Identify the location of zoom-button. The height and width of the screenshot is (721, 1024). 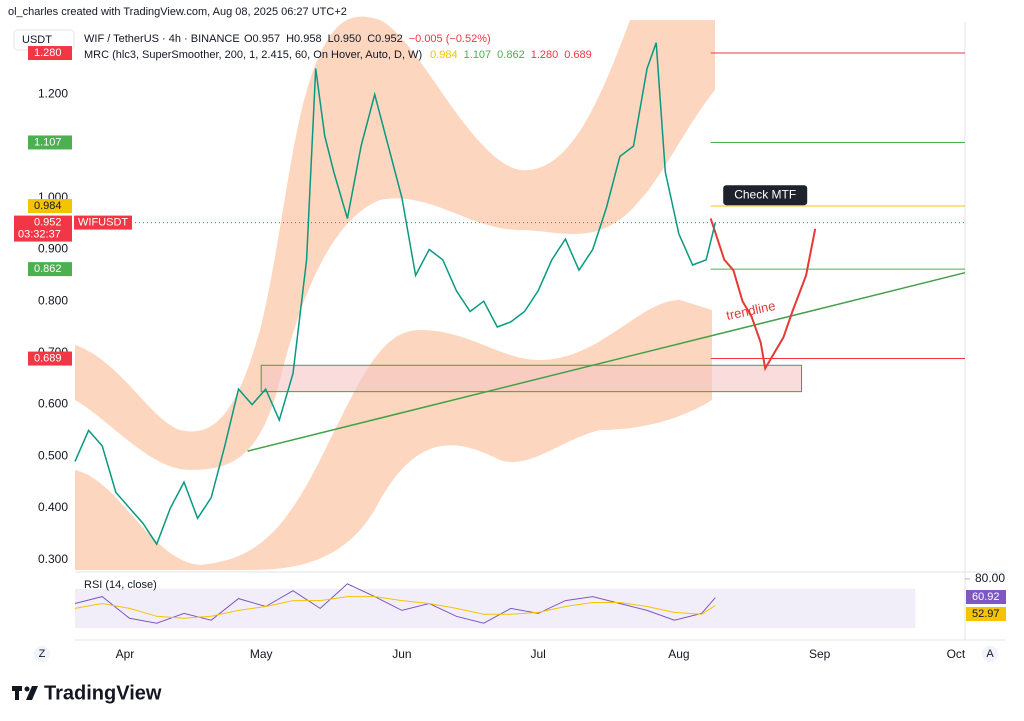
(42, 654).